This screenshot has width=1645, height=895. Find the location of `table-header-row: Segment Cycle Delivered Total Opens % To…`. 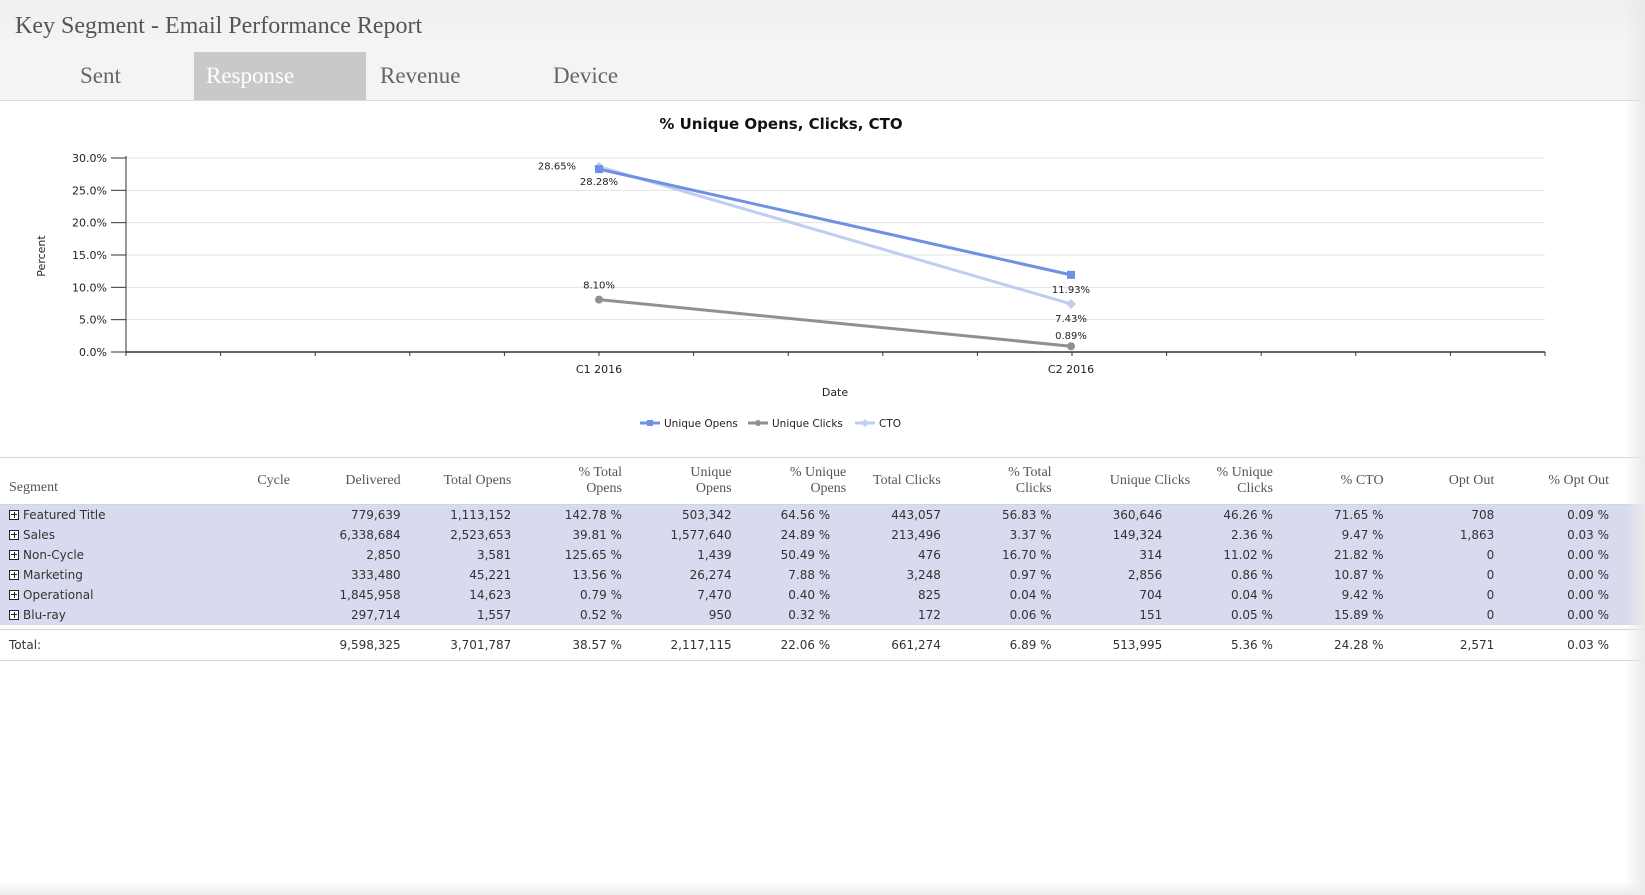

table-header-row: Segment Cycle Delivered Total Opens % To… is located at coordinates (822, 481).